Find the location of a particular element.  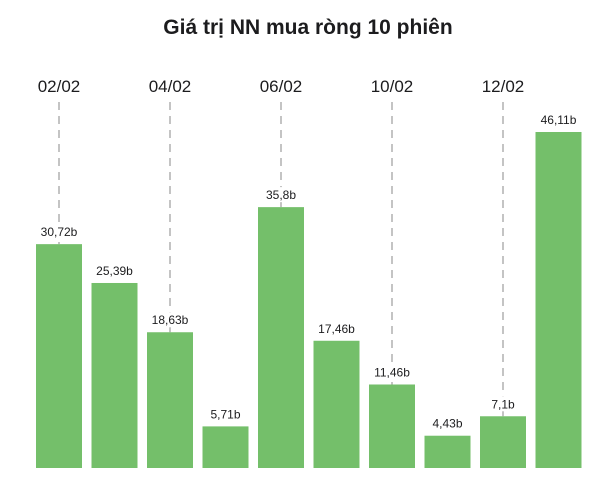

data-label: 5,71b is located at coordinates (225, 414).